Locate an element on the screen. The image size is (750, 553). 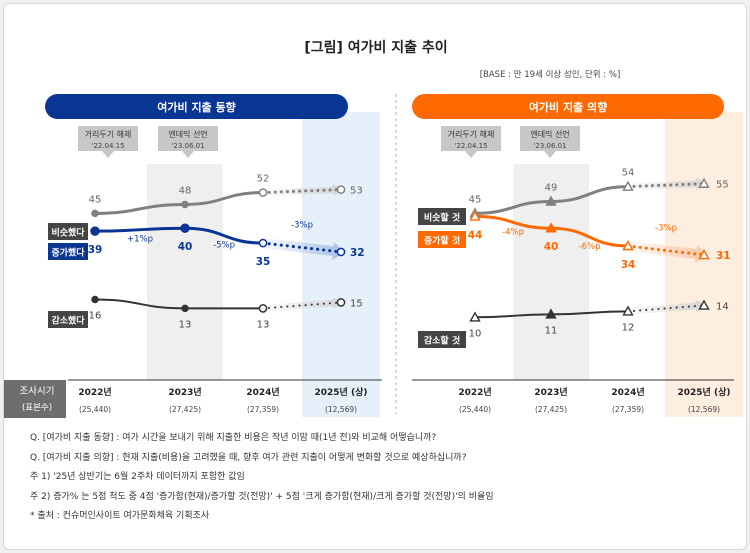
panel-2-series-3-value-label-1: 10 is located at coordinates (475, 333).